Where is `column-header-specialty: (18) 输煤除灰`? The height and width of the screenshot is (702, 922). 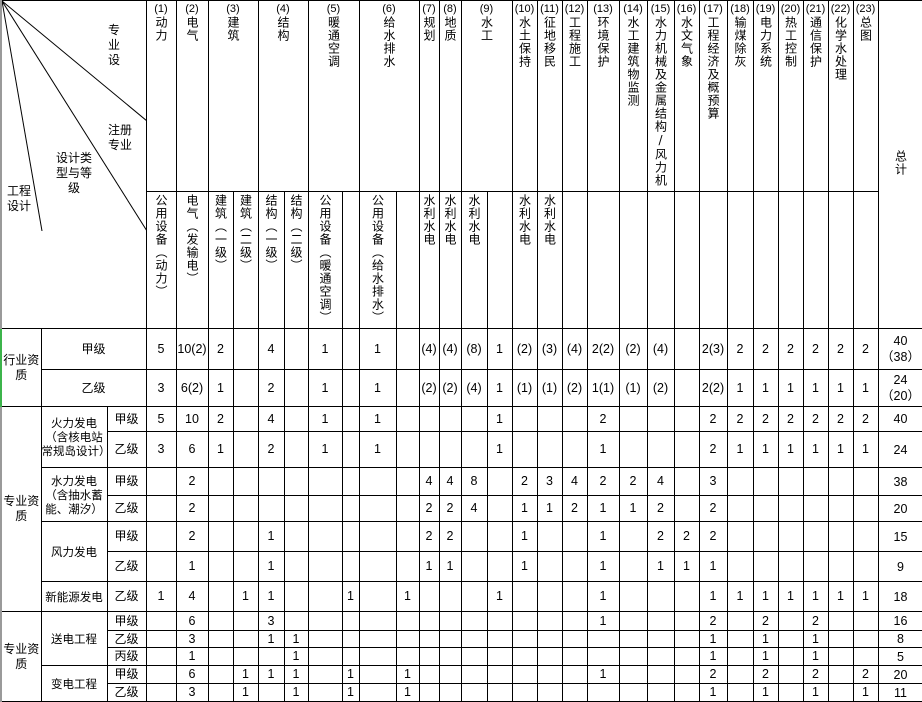 column-header-specialty: (18) 输煤除灰 is located at coordinates (740, 96).